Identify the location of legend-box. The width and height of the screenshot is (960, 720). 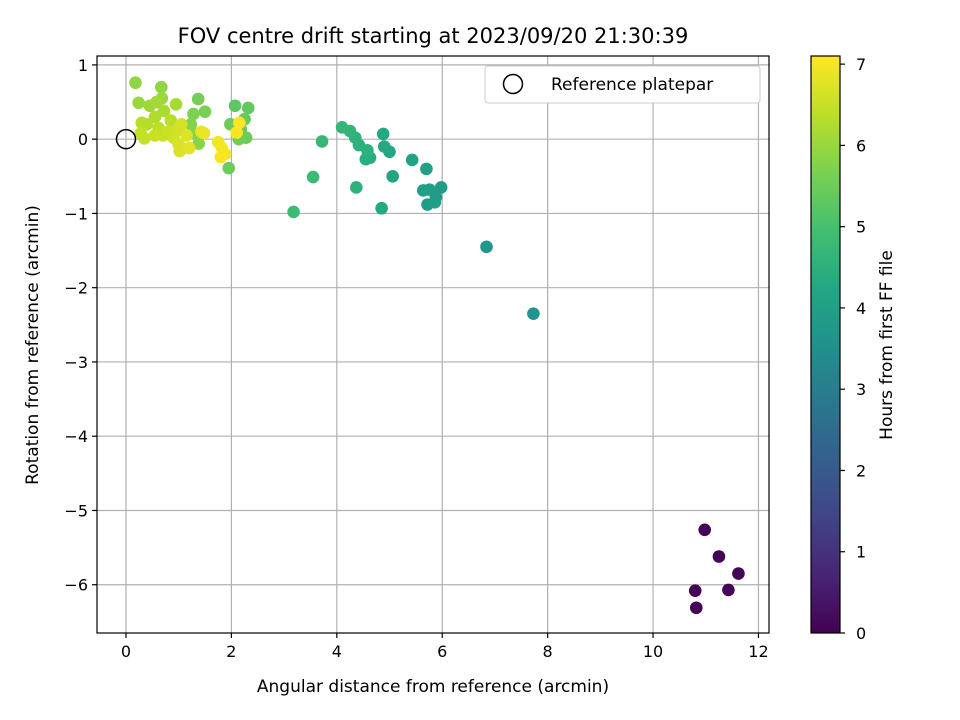
(622, 84).